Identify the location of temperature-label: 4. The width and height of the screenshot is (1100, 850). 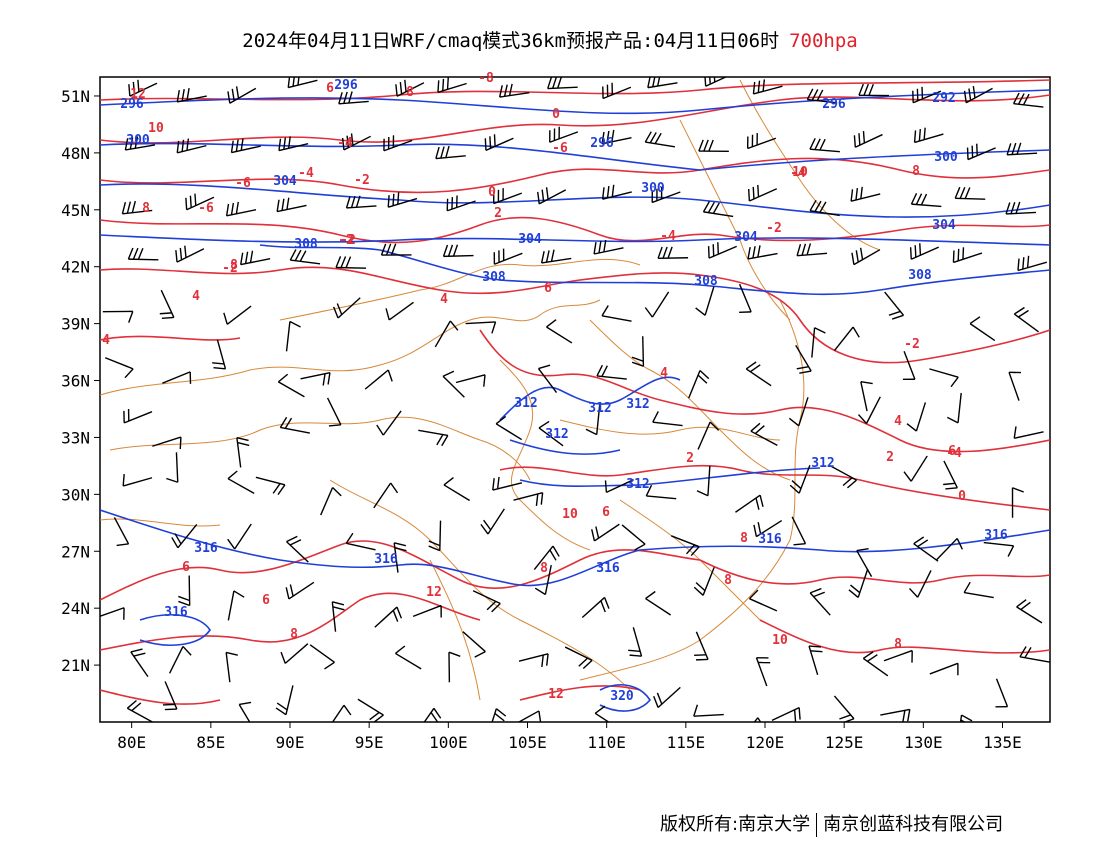
(898, 421).